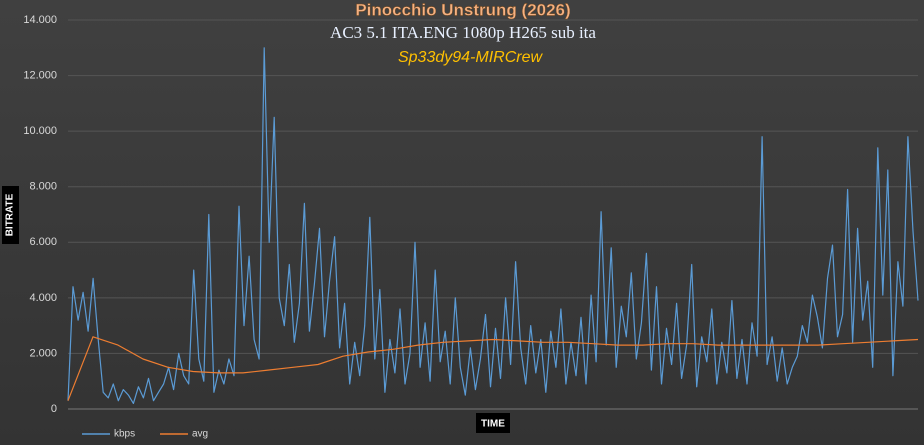 The height and width of the screenshot is (445, 924). Describe the element at coordinates (471, 57) in the screenshot. I see `chart-author: Sp33dy94-MIRCrew` at that location.